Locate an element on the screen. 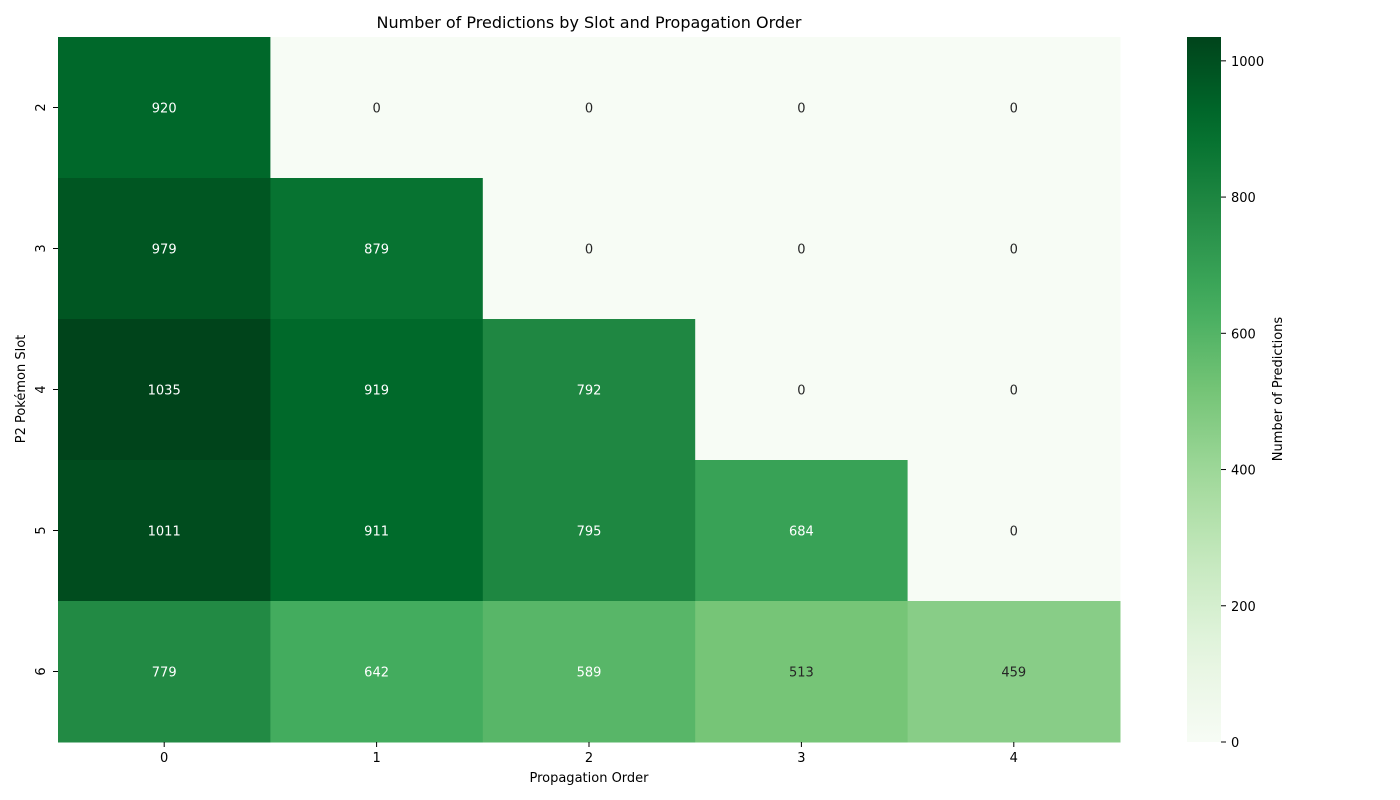 This screenshot has width=1400, height=800. cell-value-label: 919 is located at coordinates (376, 391).